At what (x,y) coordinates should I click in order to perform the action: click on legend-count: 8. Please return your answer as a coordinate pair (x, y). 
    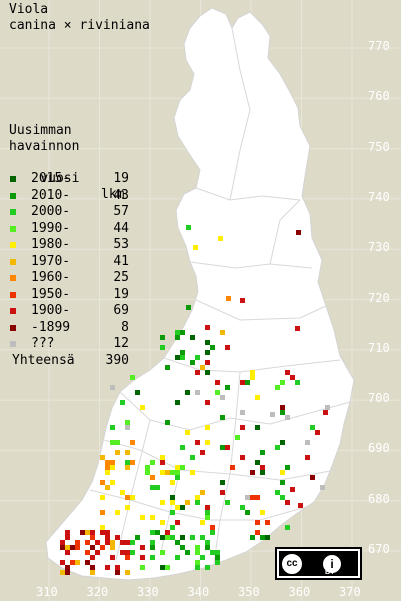
    Looking at the image, I should click on (125, 327).